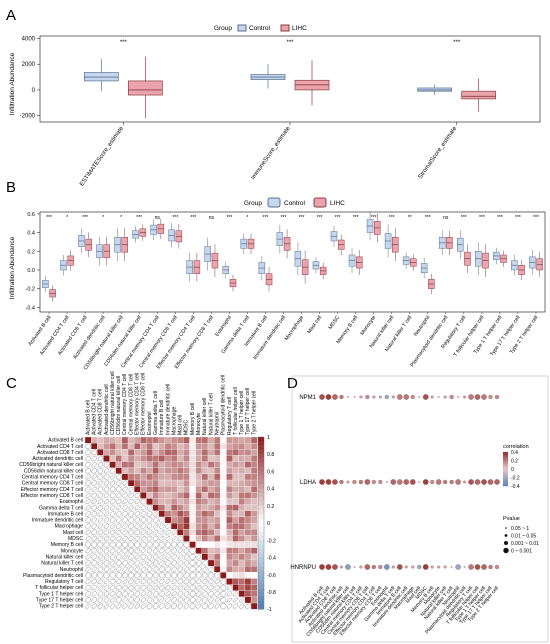 Image resolution: width=550 pixels, height=644 pixels. What do you see at coordinates (193, 419) in the screenshot?
I see `heatmap-col-label: Memory B cell` at bounding box center [193, 419].